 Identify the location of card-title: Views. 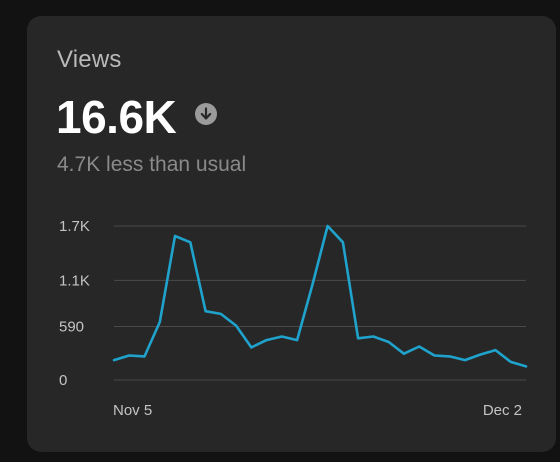
(89, 59).